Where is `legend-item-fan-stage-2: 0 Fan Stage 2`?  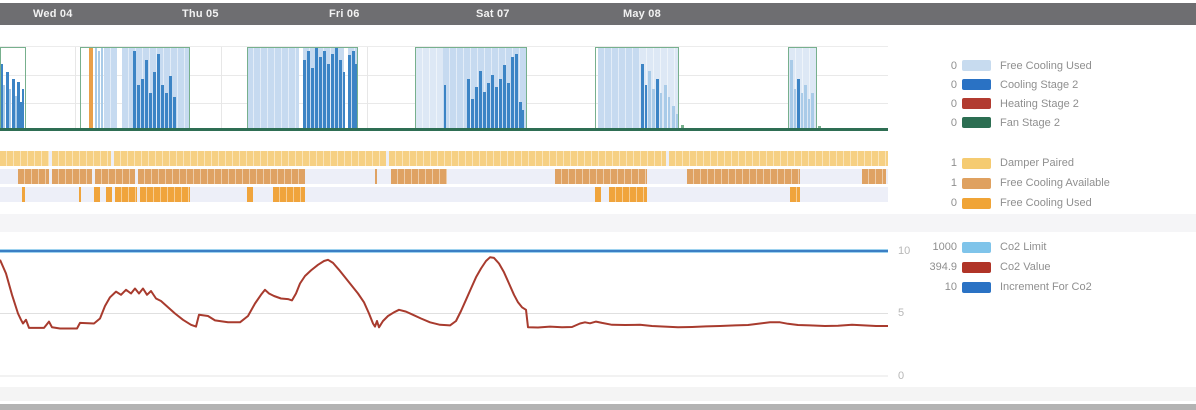 legend-item-fan-stage-2: 0 Fan Stage 2 is located at coordinates (1047, 122).